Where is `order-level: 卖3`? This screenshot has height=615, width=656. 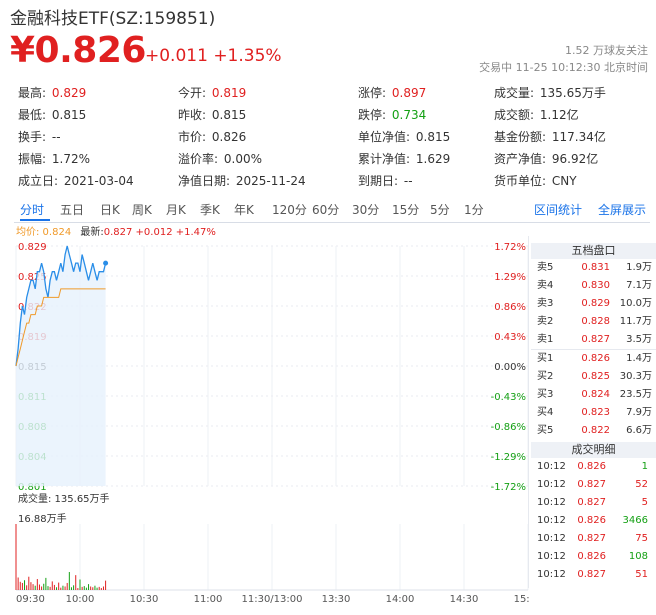 order-level: 卖3 is located at coordinates (545, 303).